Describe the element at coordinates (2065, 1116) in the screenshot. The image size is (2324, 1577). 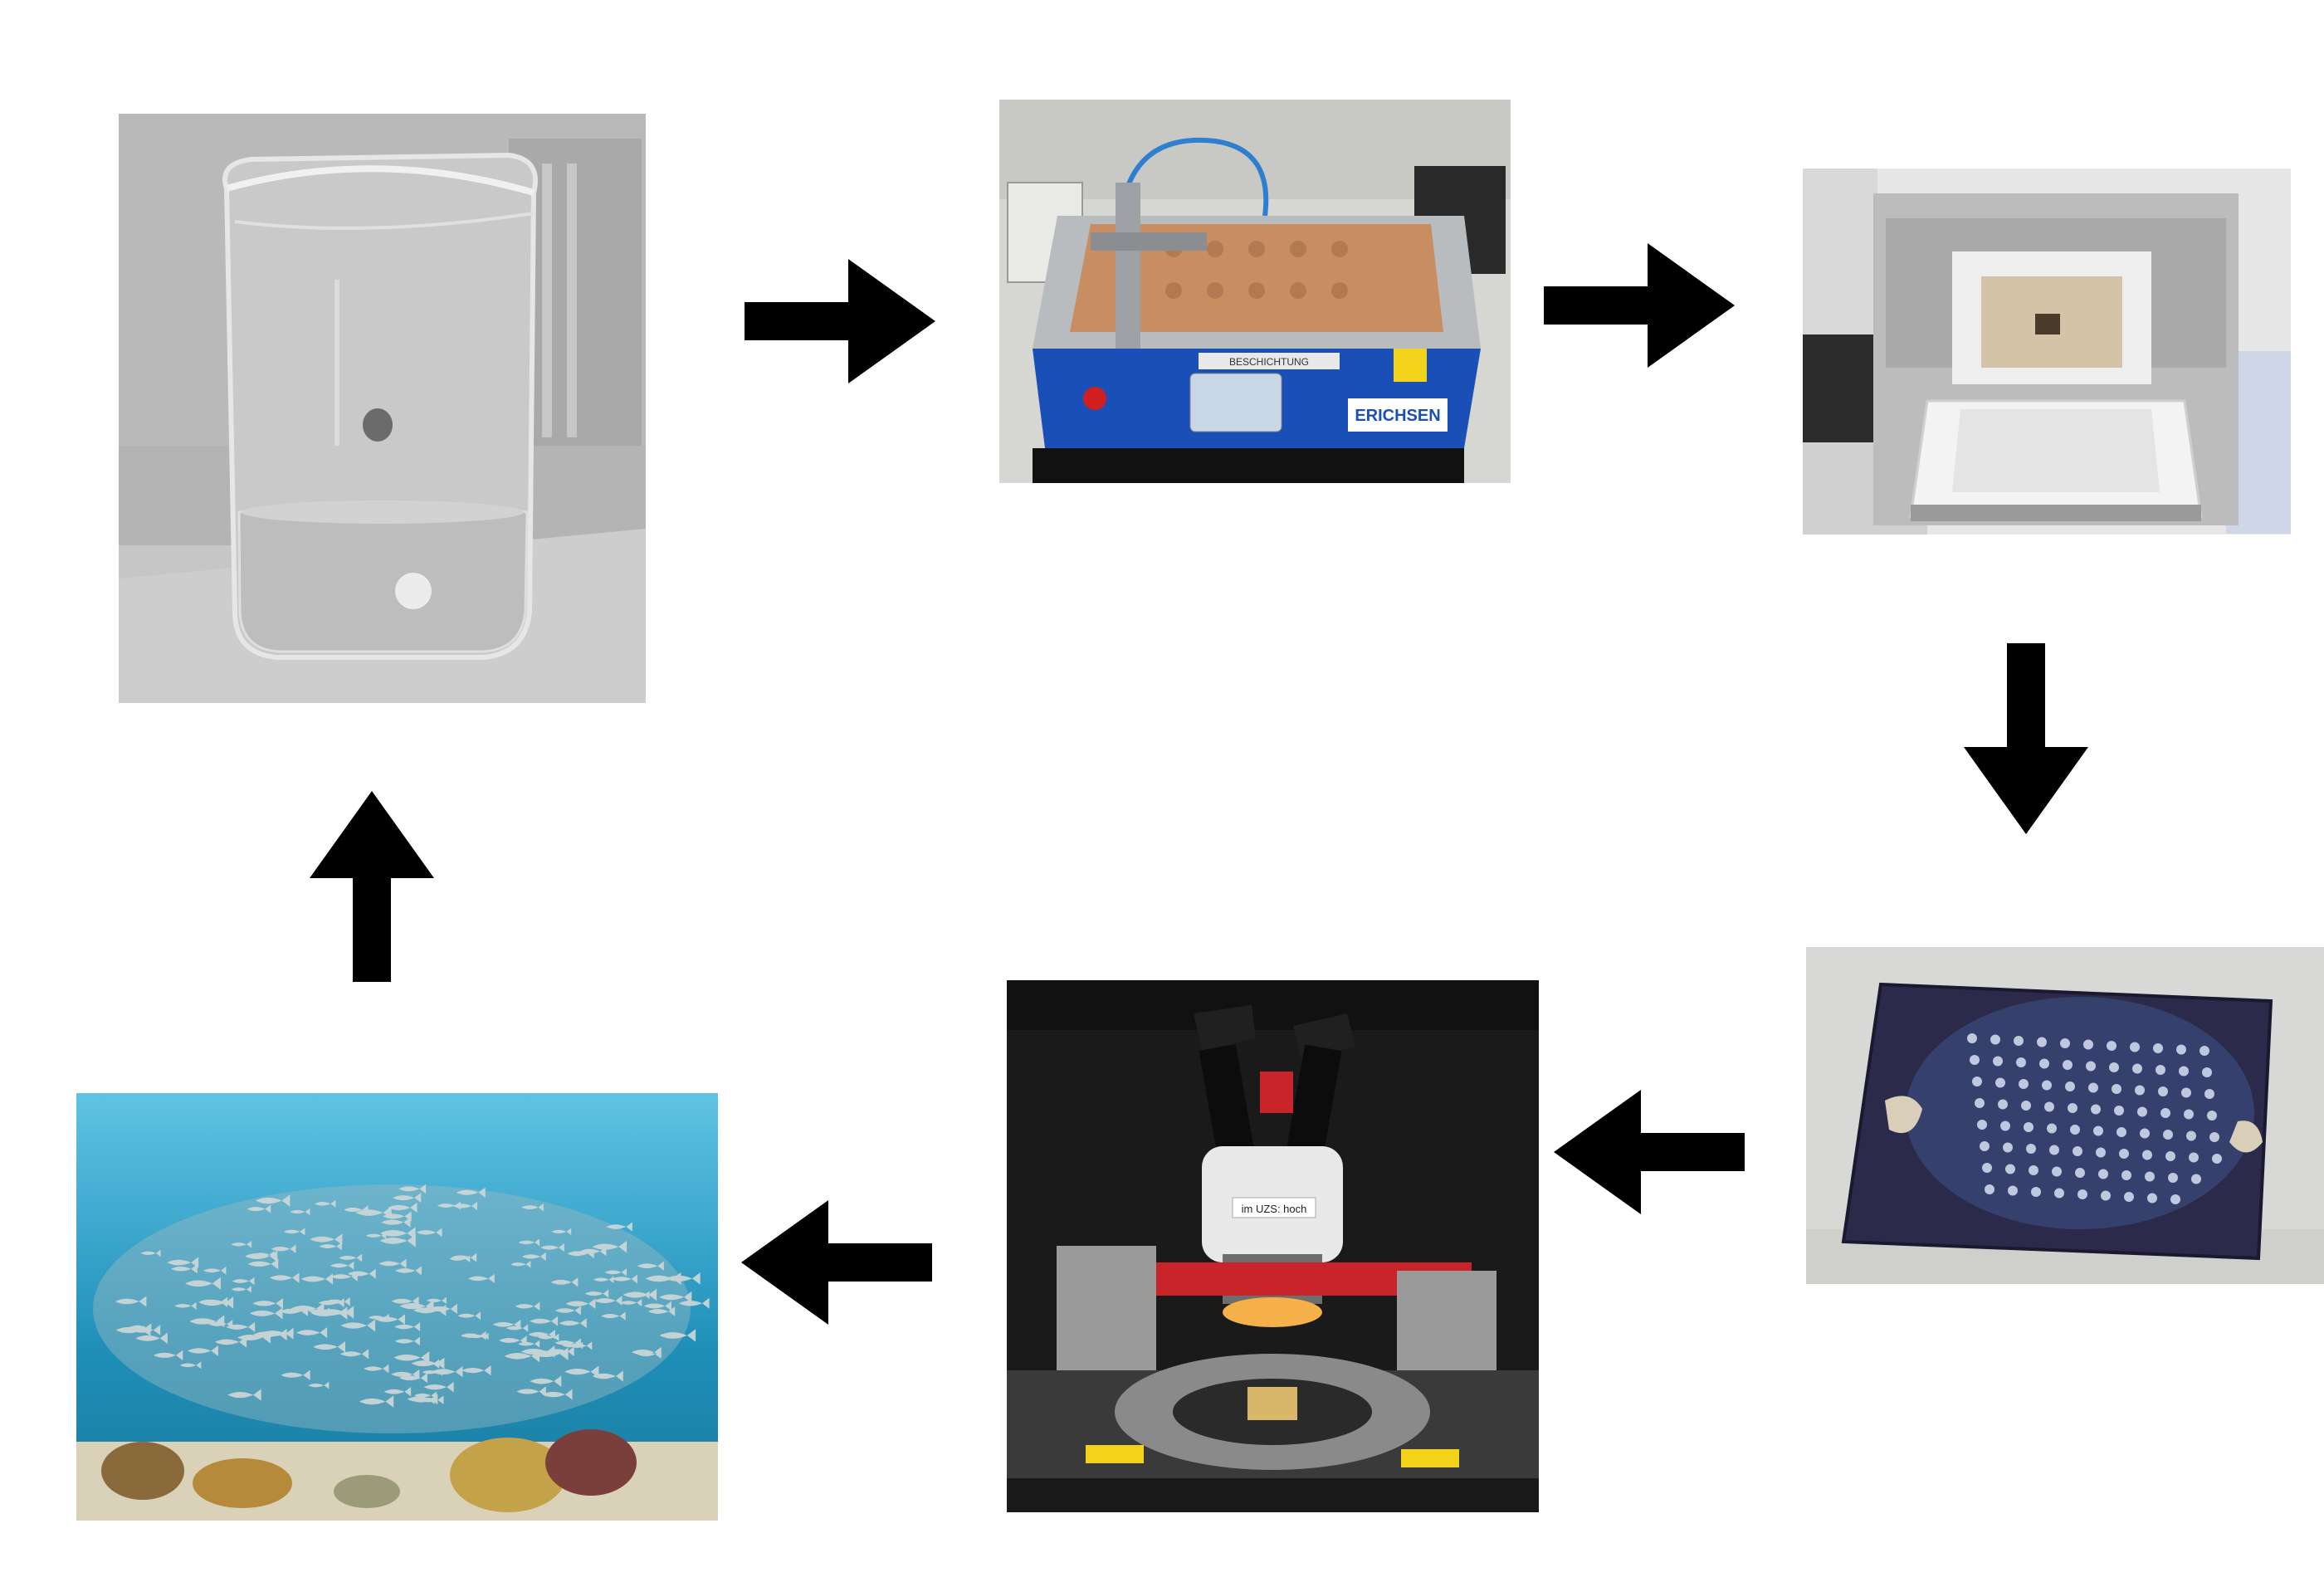
I see `coated-substrate-photo` at that location.